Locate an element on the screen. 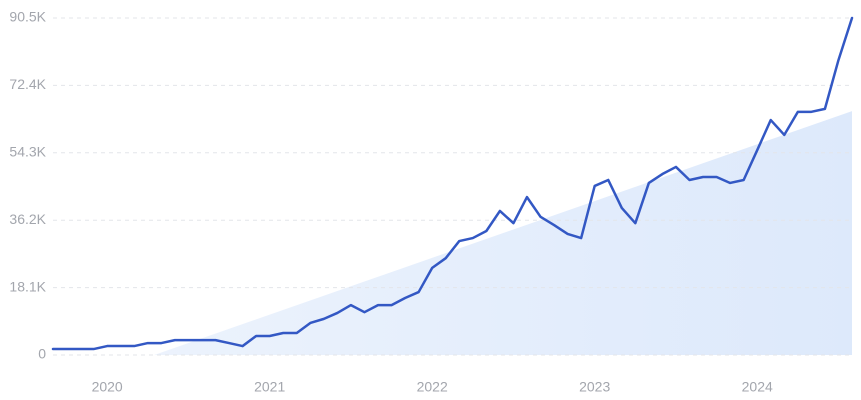 The height and width of the screenshot is (400, 861). x-tick-label: 2023 is located at coordinates (594, 387).